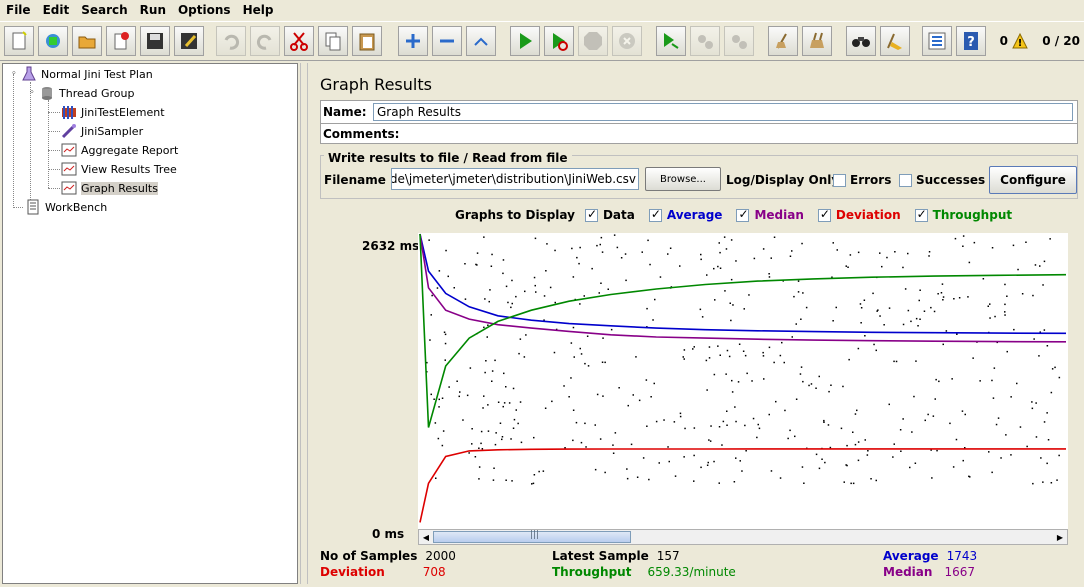  What do you see at coordinates (937, 41) in the screenshot?
I see `function-helper-button` at bounding box center [937, 41].